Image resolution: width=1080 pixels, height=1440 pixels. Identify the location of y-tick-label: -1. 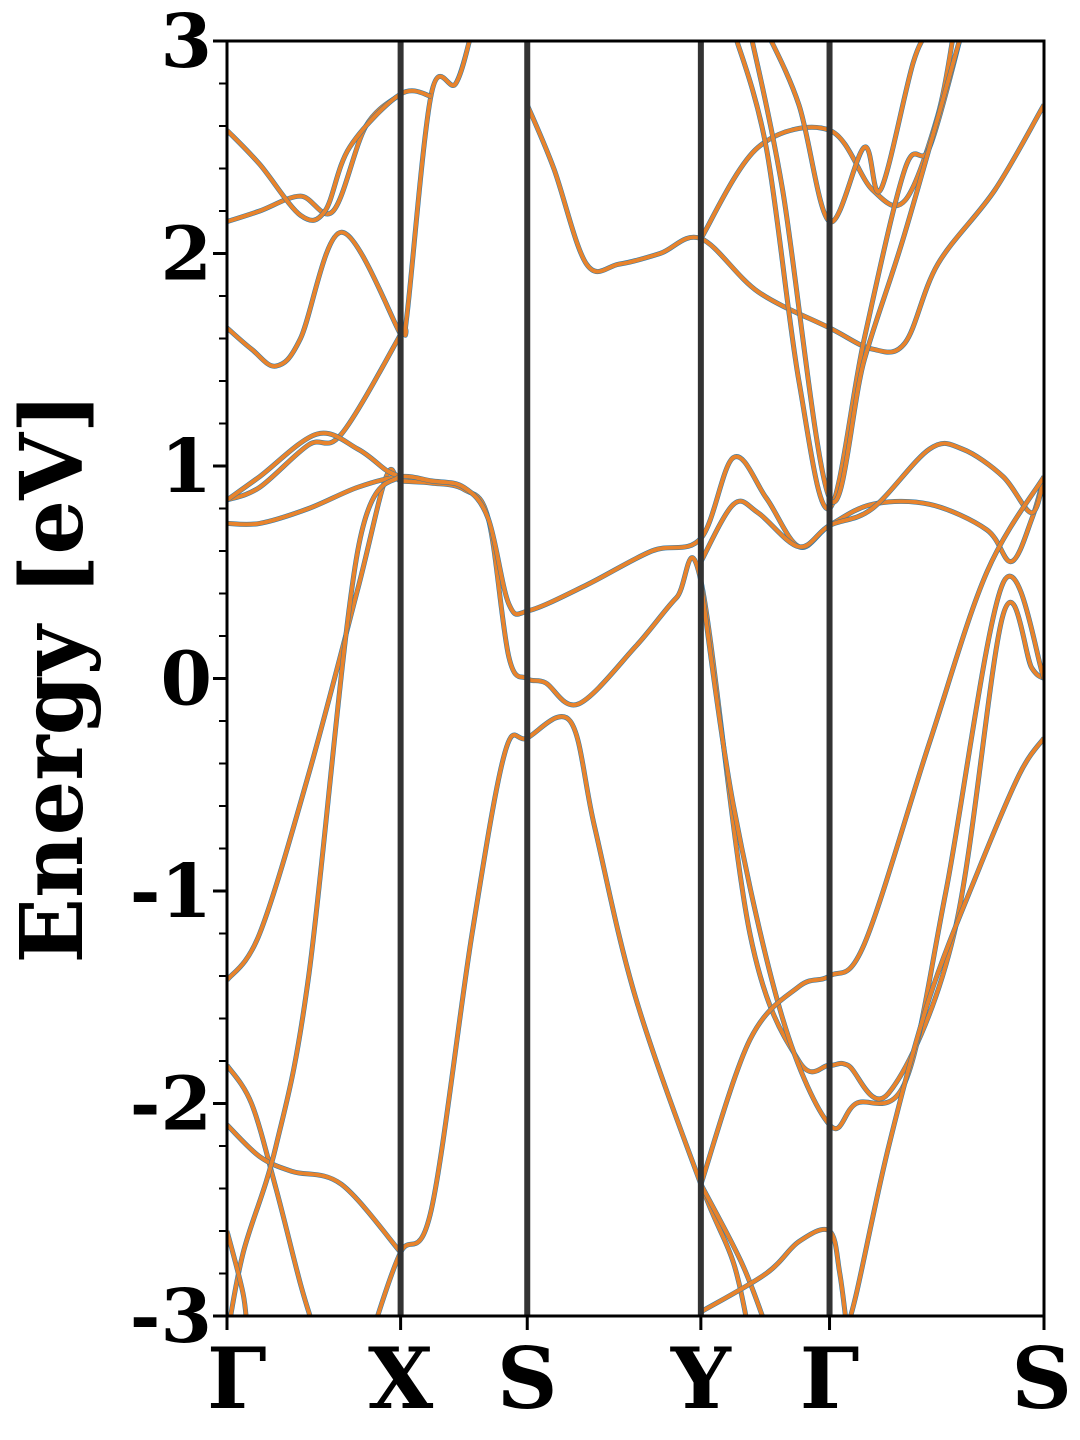
(171, 892).